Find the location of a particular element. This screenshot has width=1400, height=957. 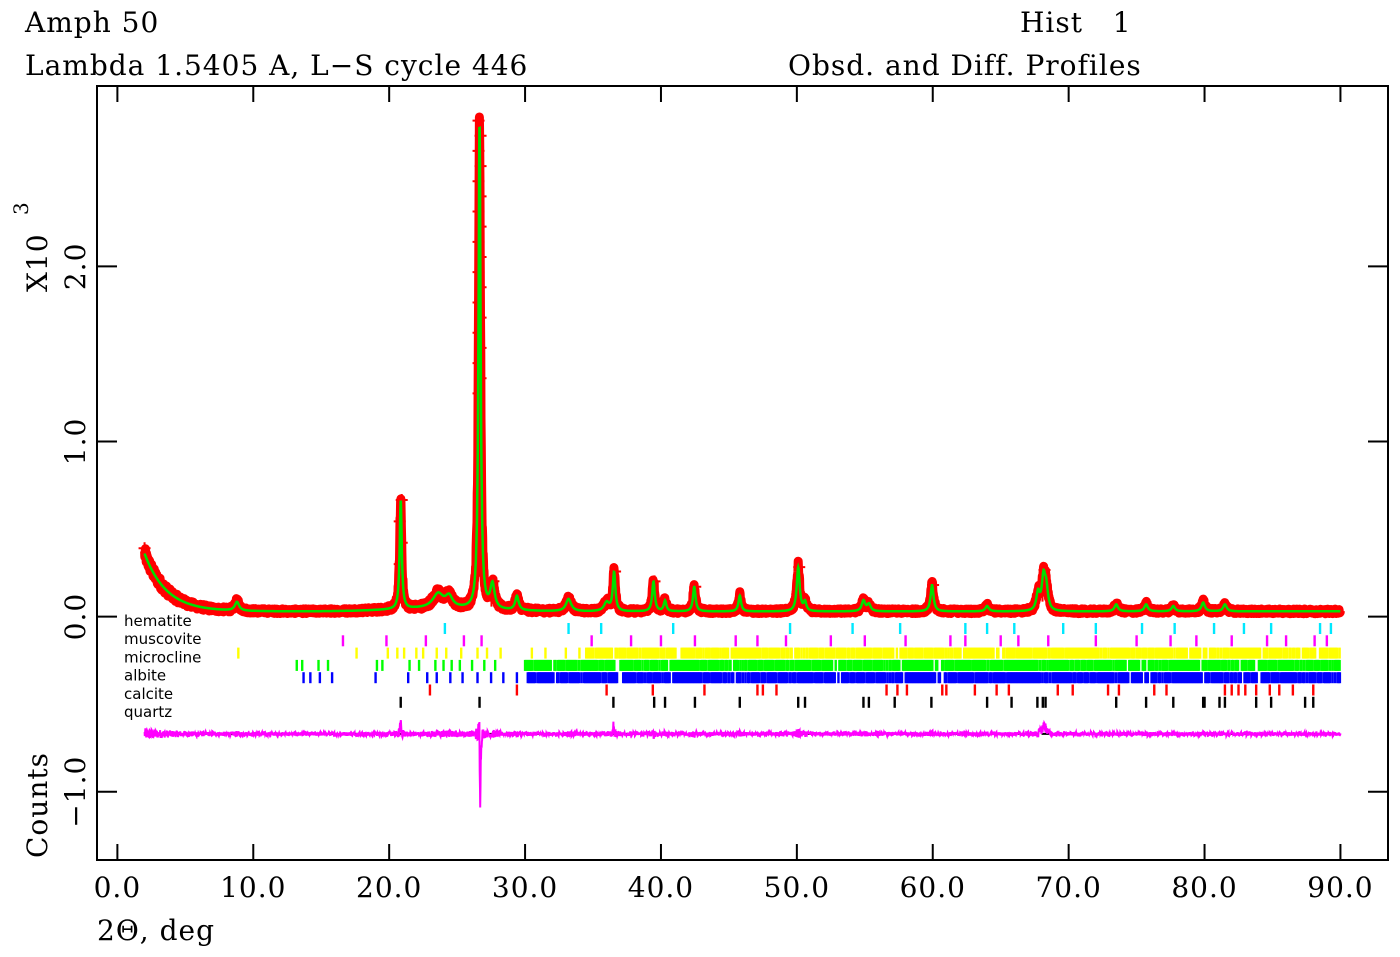

plot-title: Amph 50 is located at coordinates (91, 22).